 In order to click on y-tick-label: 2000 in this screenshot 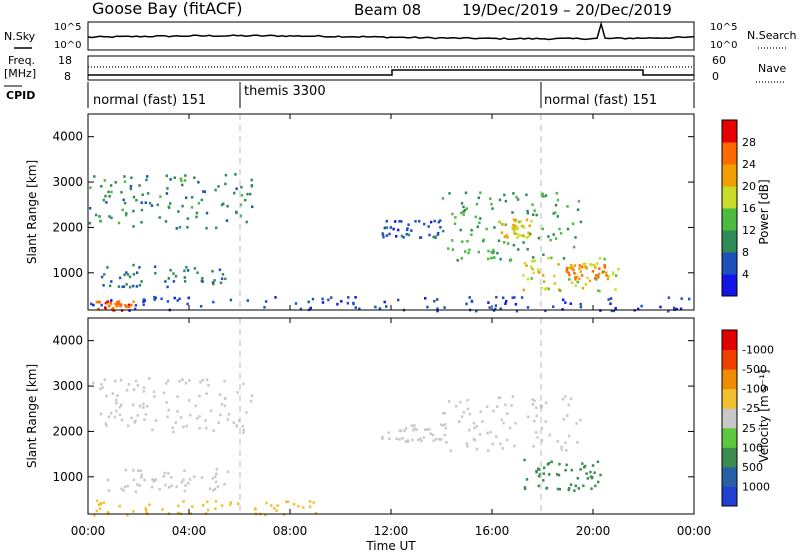, I will do `click(67, 227)`.